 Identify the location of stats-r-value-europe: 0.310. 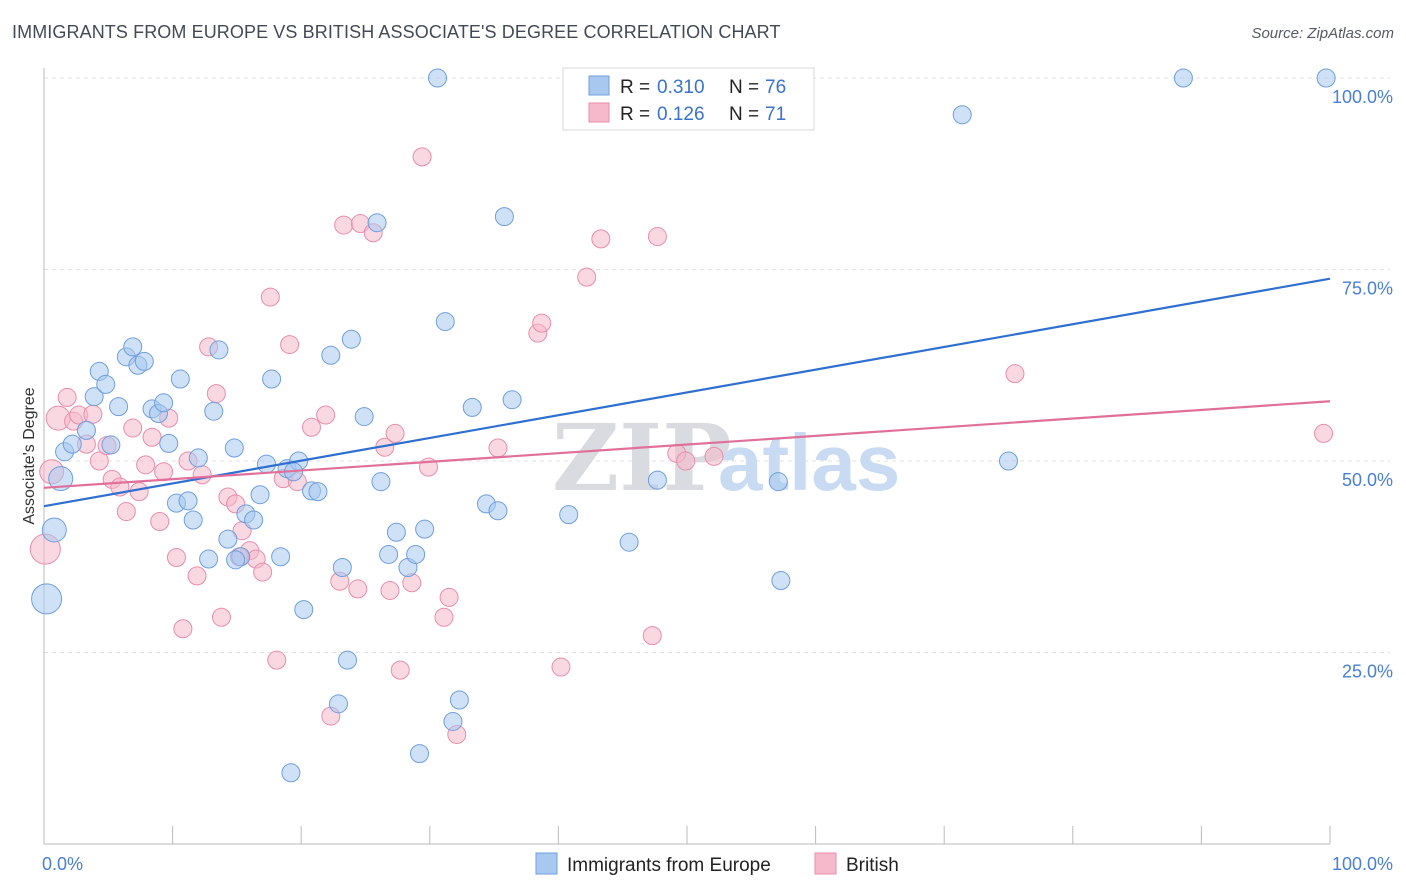
(681, 87).